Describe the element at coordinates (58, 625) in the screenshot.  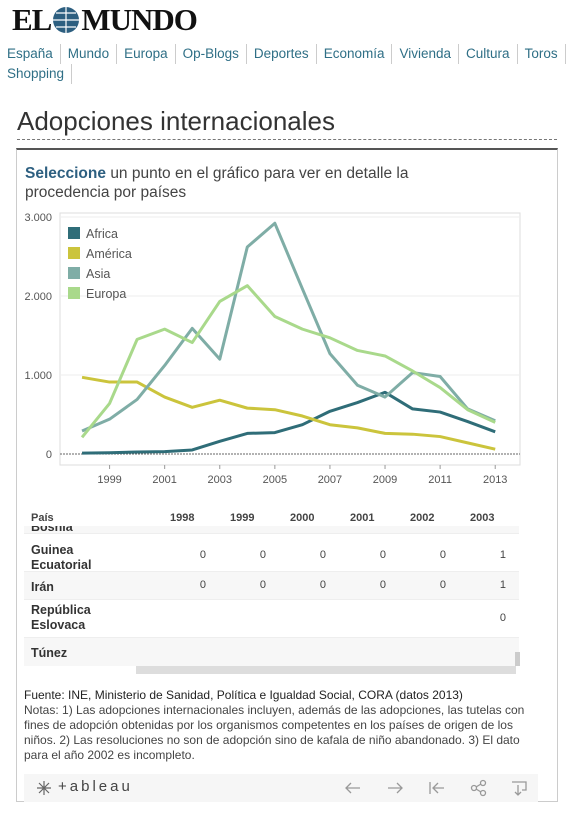
I see `row-name-line: Eslovaca` at that location.